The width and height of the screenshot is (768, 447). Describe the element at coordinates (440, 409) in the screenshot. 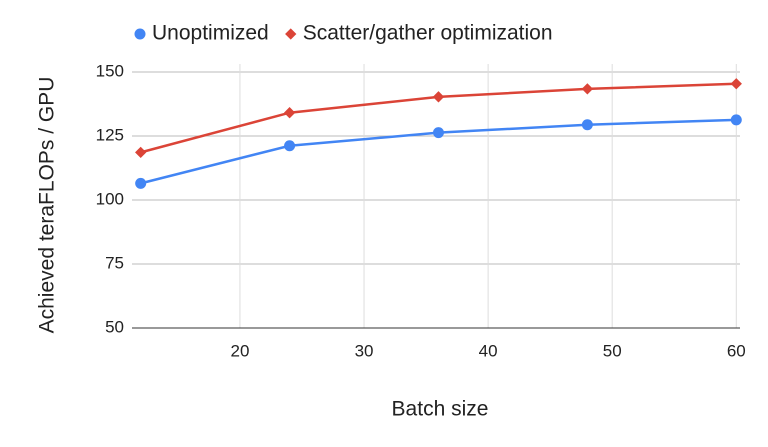

I see `x-axis-label: Batch size` at that location.